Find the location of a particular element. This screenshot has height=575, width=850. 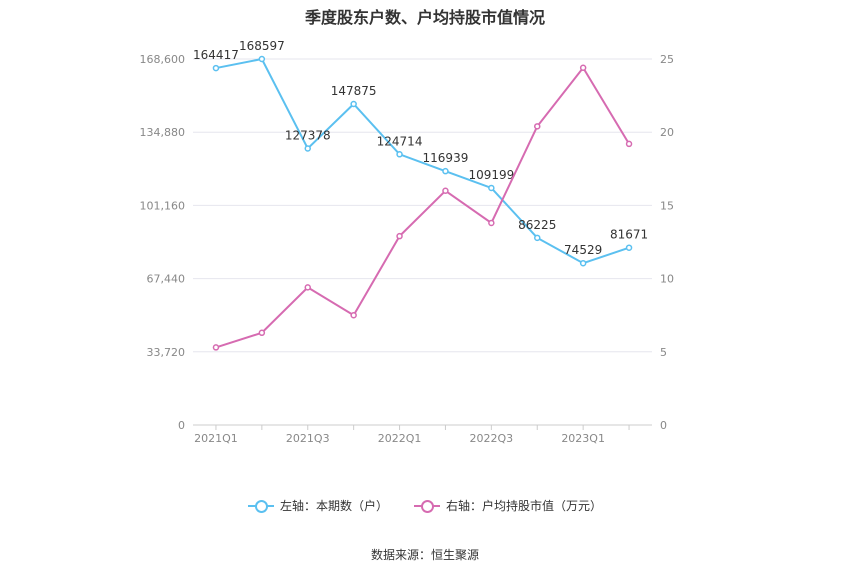

x-axis-tick-label: 2022Q3 is located at coordinates (492, 438).